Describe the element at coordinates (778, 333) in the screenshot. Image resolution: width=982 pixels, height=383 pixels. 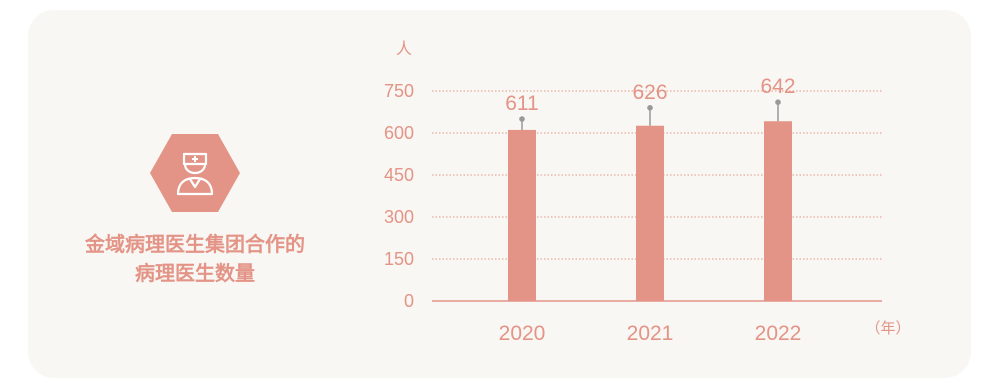
I see `x-tick-label: 2022` at that location.